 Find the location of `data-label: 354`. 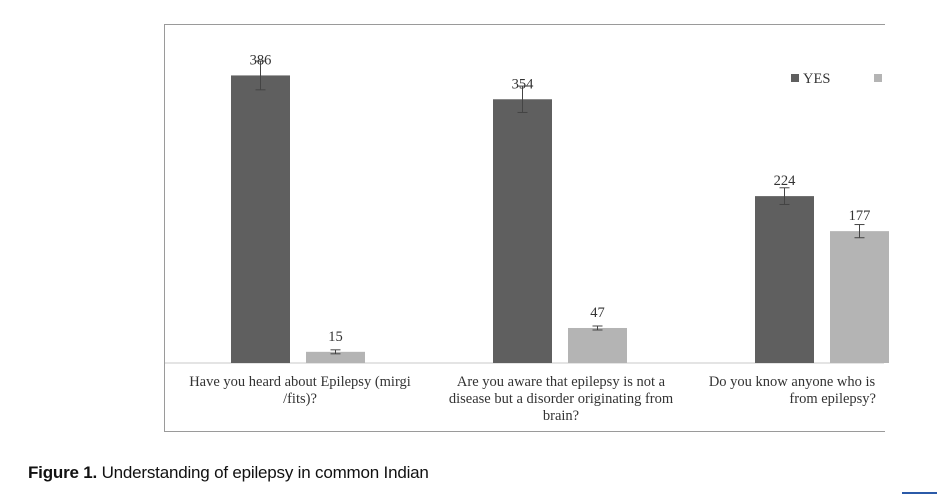

data-label: 354 is located at coordinates (523, 84).